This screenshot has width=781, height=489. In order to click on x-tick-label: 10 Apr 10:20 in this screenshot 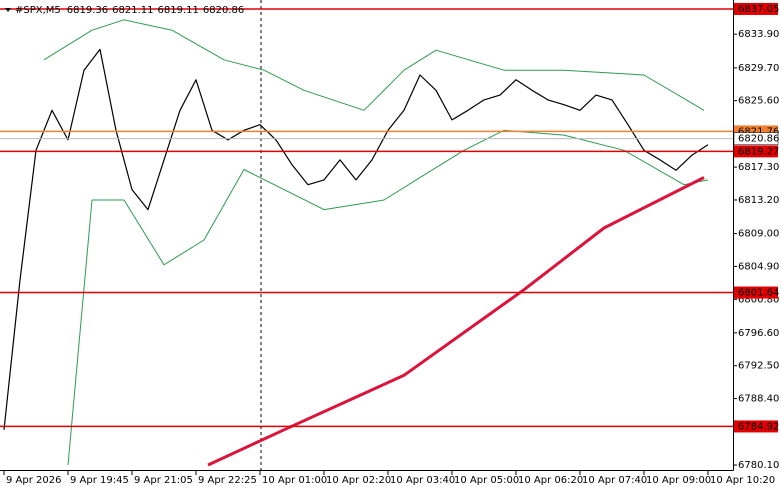, I will do `click(742, 480)`.